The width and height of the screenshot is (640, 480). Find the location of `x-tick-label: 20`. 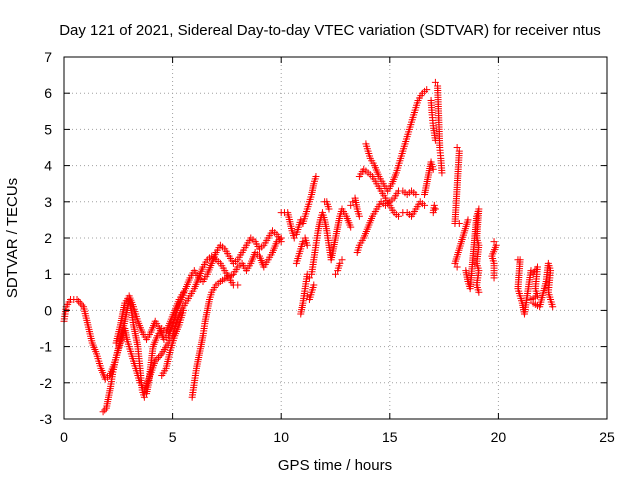

x-tick-label: 20 is located at coordinates (499, 437).